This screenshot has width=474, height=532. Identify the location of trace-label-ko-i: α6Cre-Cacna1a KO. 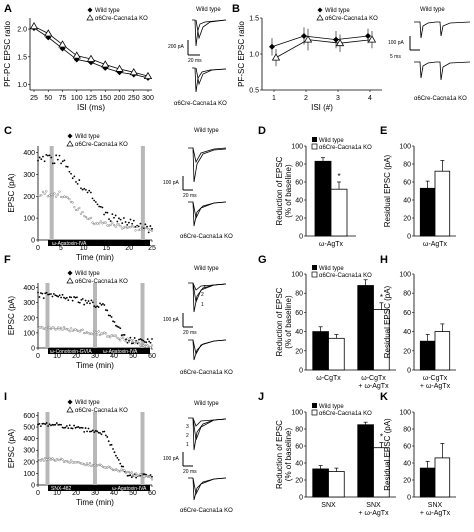
(206, 511).